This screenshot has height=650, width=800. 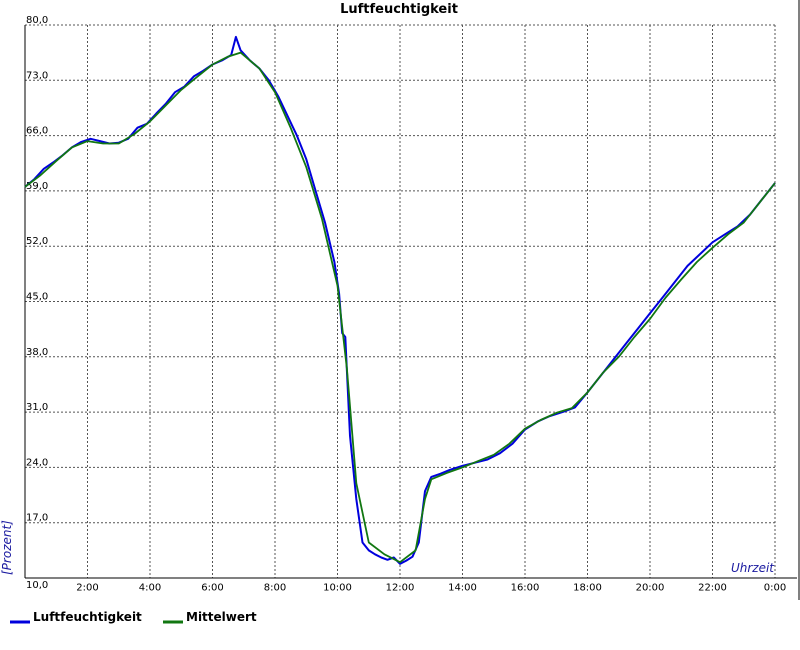 I want to click on y-tick-label: 38,0, so click(x=37, y=352).